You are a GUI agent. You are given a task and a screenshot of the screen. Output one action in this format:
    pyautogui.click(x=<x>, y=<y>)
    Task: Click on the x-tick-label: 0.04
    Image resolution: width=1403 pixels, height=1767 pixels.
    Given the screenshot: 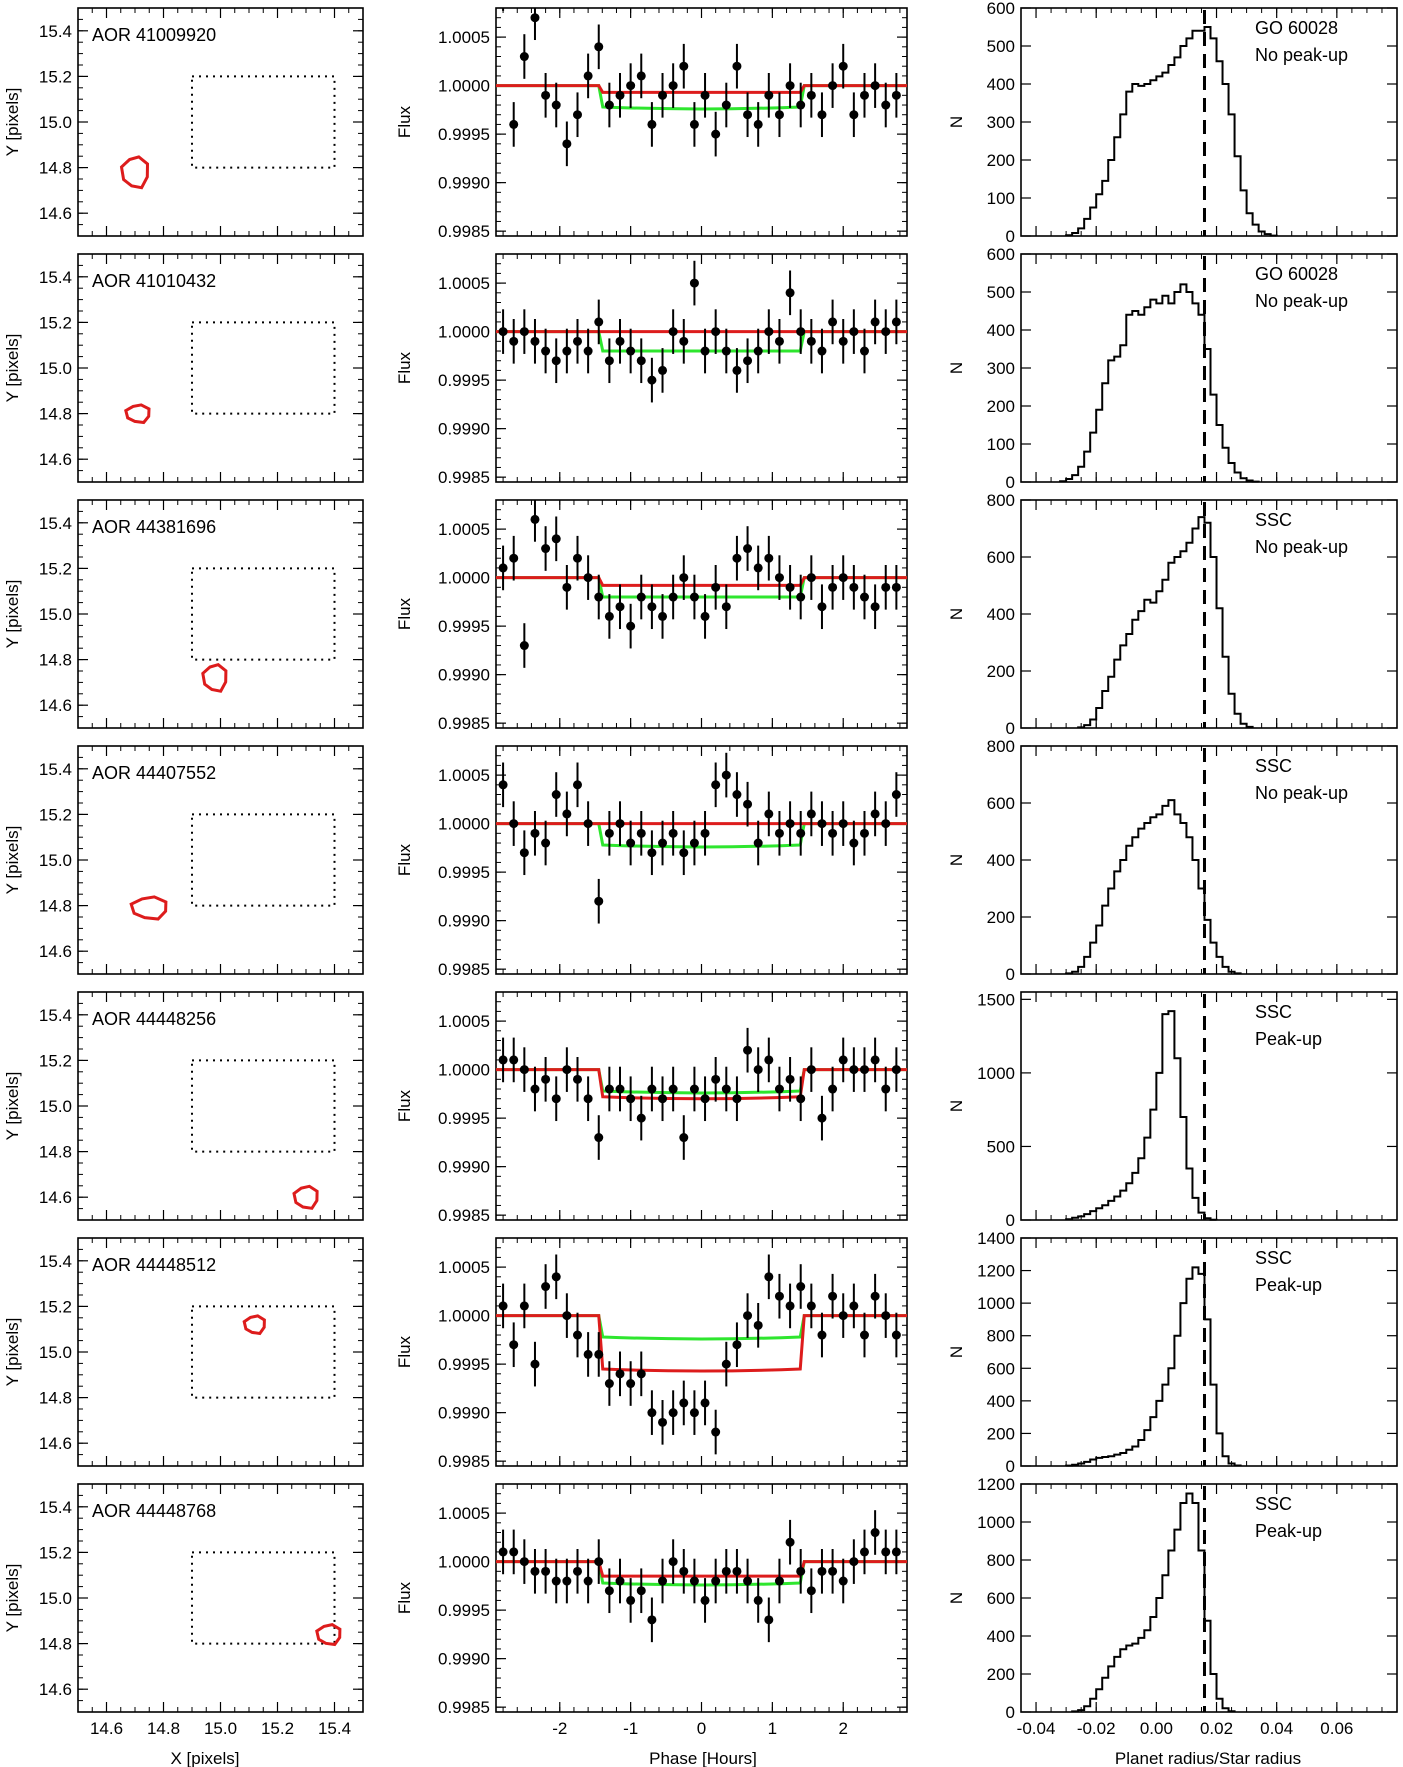 What is the action you would take?
    pyautogui.click(x=1276, y=1728)
    